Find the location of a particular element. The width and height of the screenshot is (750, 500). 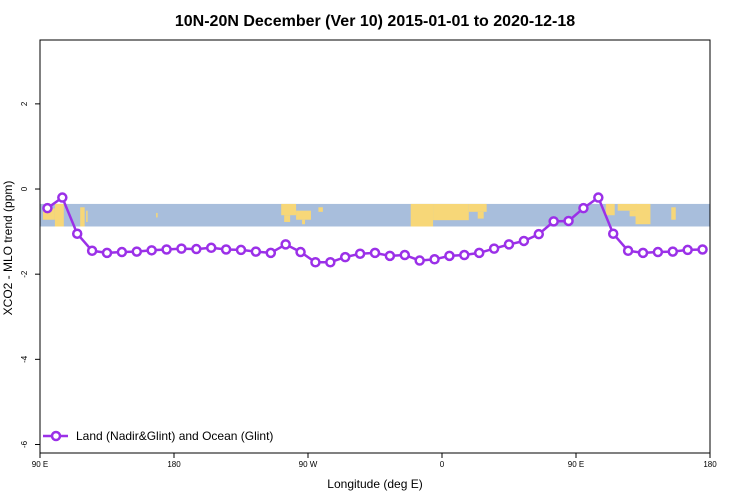

y-tick-label: 2 is located at coordinates (24, 103).